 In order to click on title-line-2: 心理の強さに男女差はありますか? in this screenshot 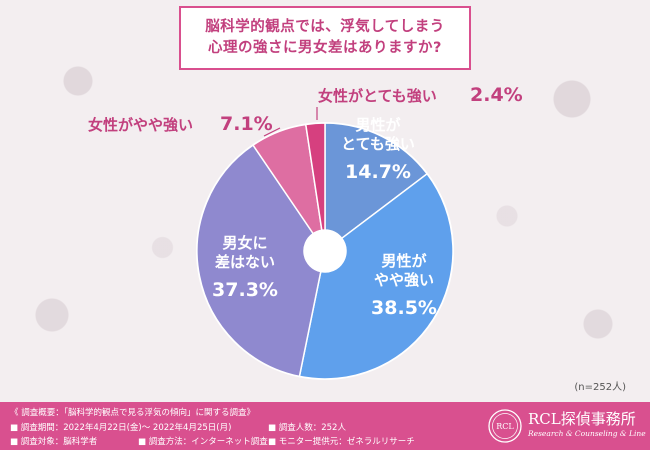, I will do `click(325, 48)`.